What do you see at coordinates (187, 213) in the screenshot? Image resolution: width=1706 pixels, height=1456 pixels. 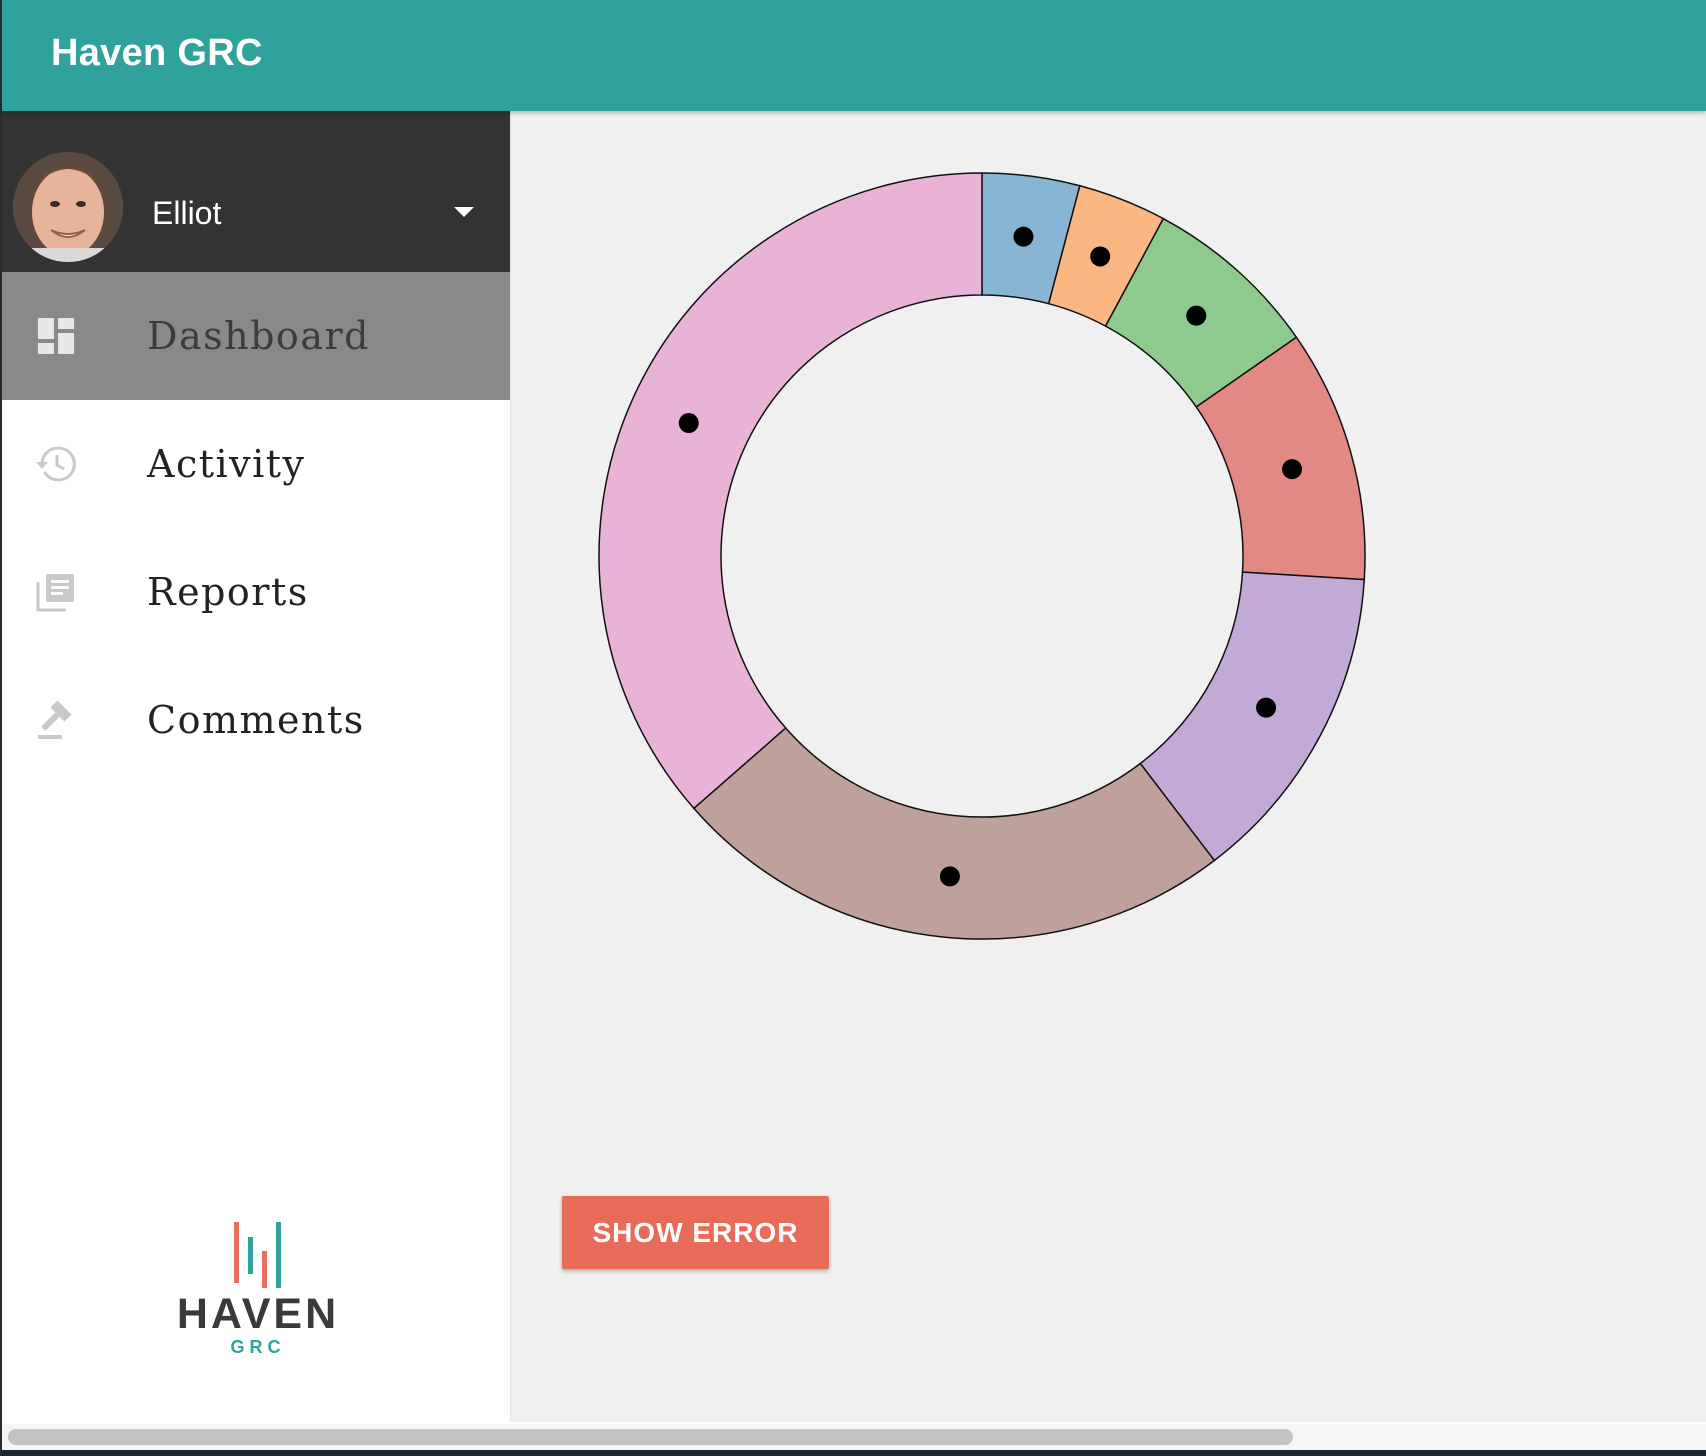 I see `user-name: Elliot` at bounding box center [187, 213].